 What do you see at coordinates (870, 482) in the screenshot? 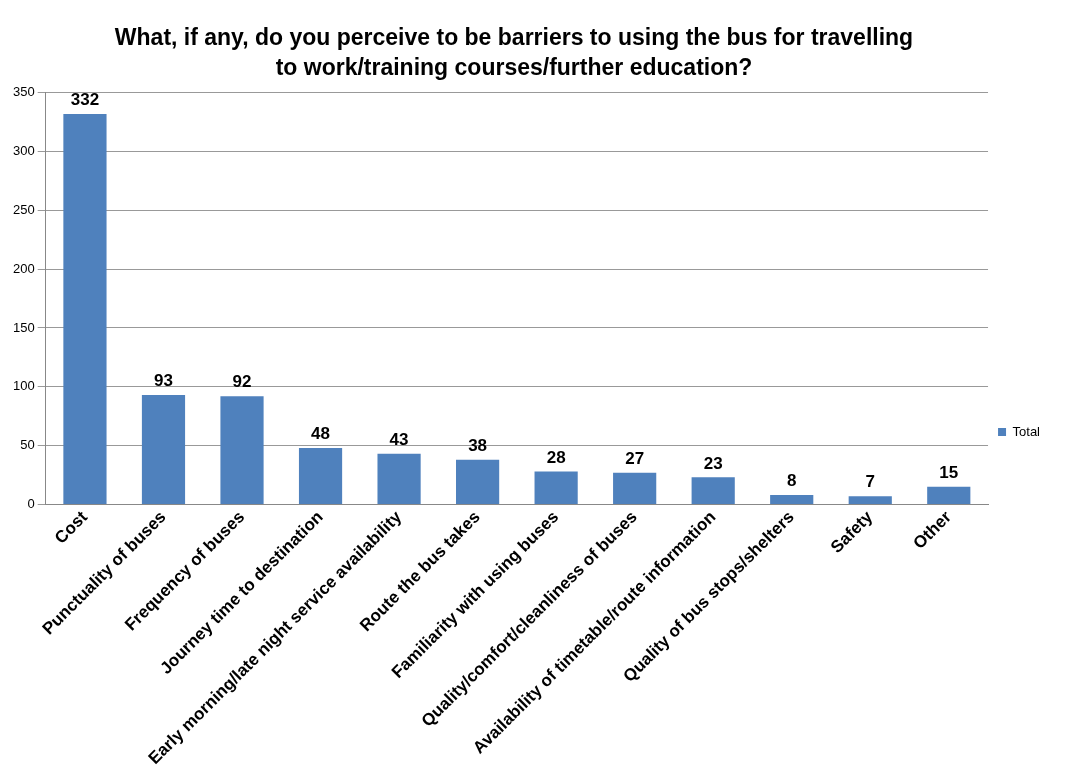
I see `data-label: 7` at bounding box center [870, 482].